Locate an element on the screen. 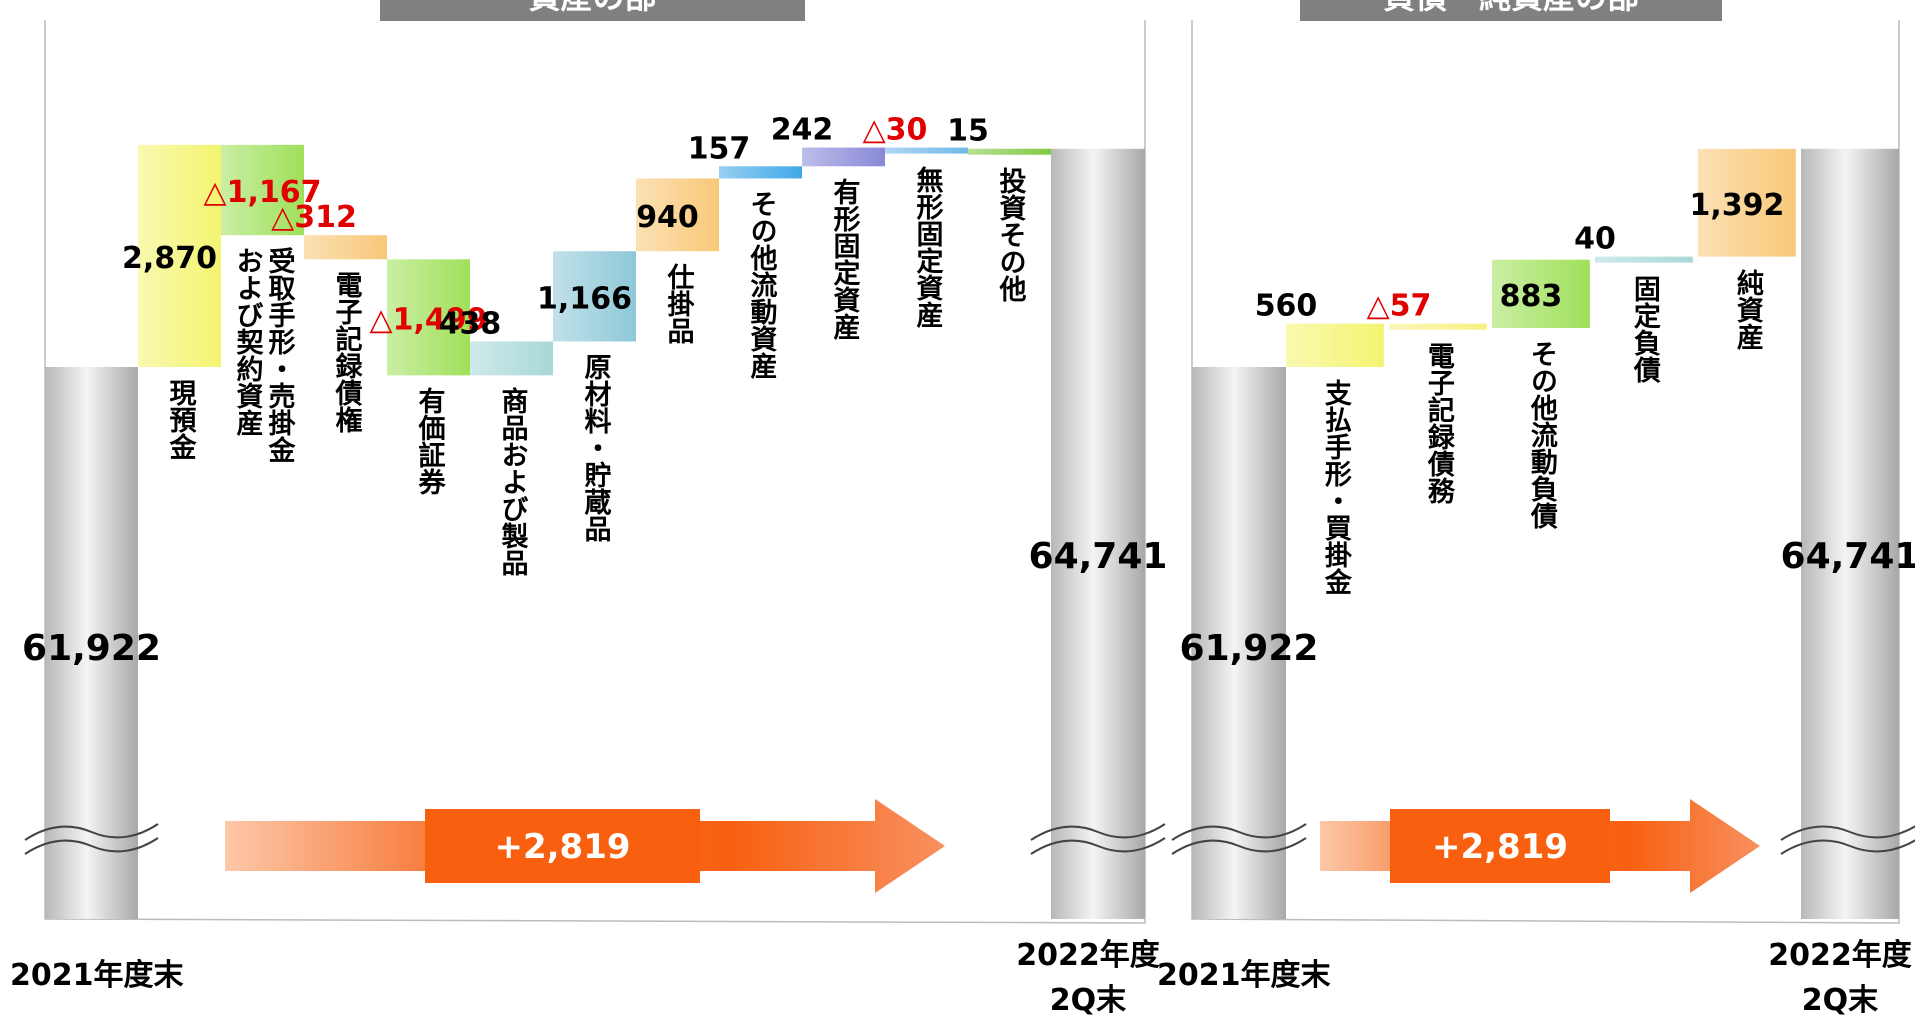 The width and height of the screenshot is (1915, 1019). value-label: 438 is located at coordinates (470, 323).